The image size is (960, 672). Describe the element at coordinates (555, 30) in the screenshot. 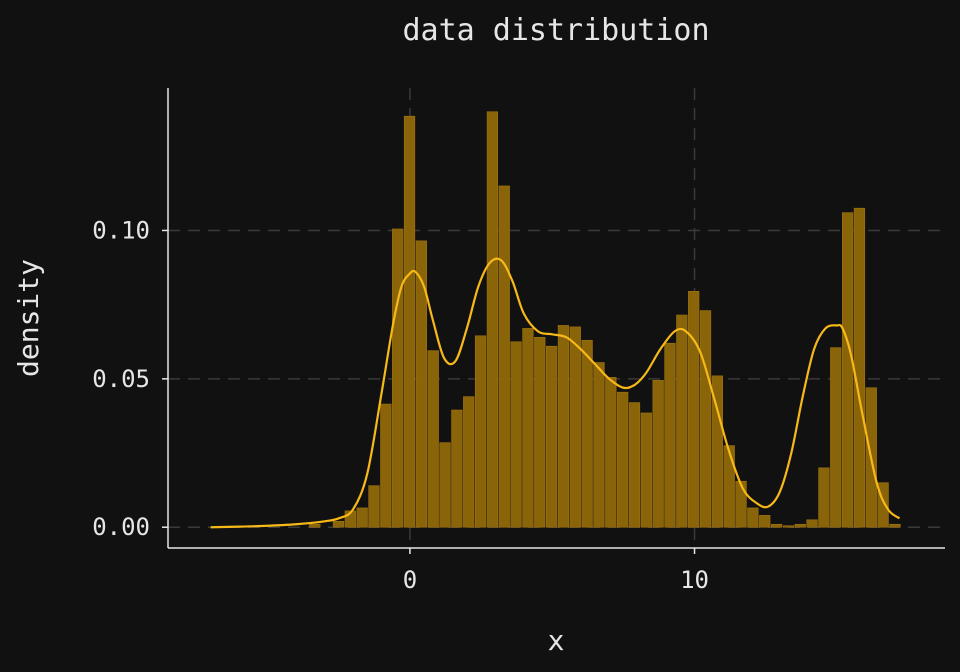

I see `chart-title: data distribution` at that location.